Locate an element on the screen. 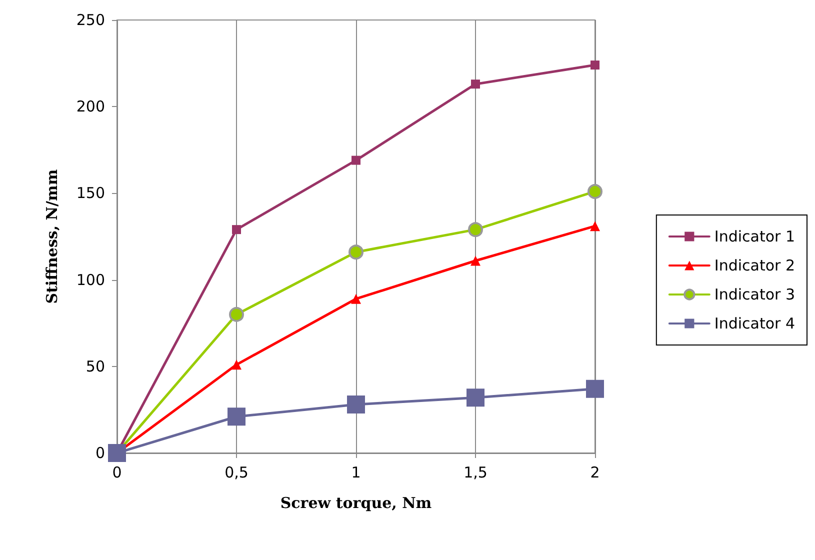  y-tick-label: 250 is located at coordinates (90, 20).